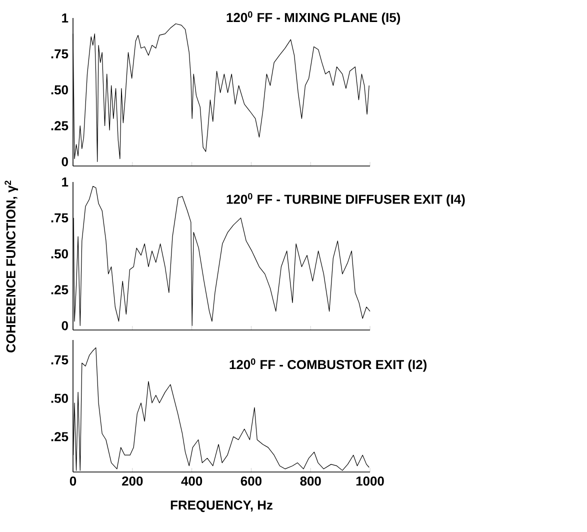 The image size is (587, 532). I want to click on text: 120$^{0}$ FF - TURBINE DIFFUSER EXIT (I4), so click(345, 199).